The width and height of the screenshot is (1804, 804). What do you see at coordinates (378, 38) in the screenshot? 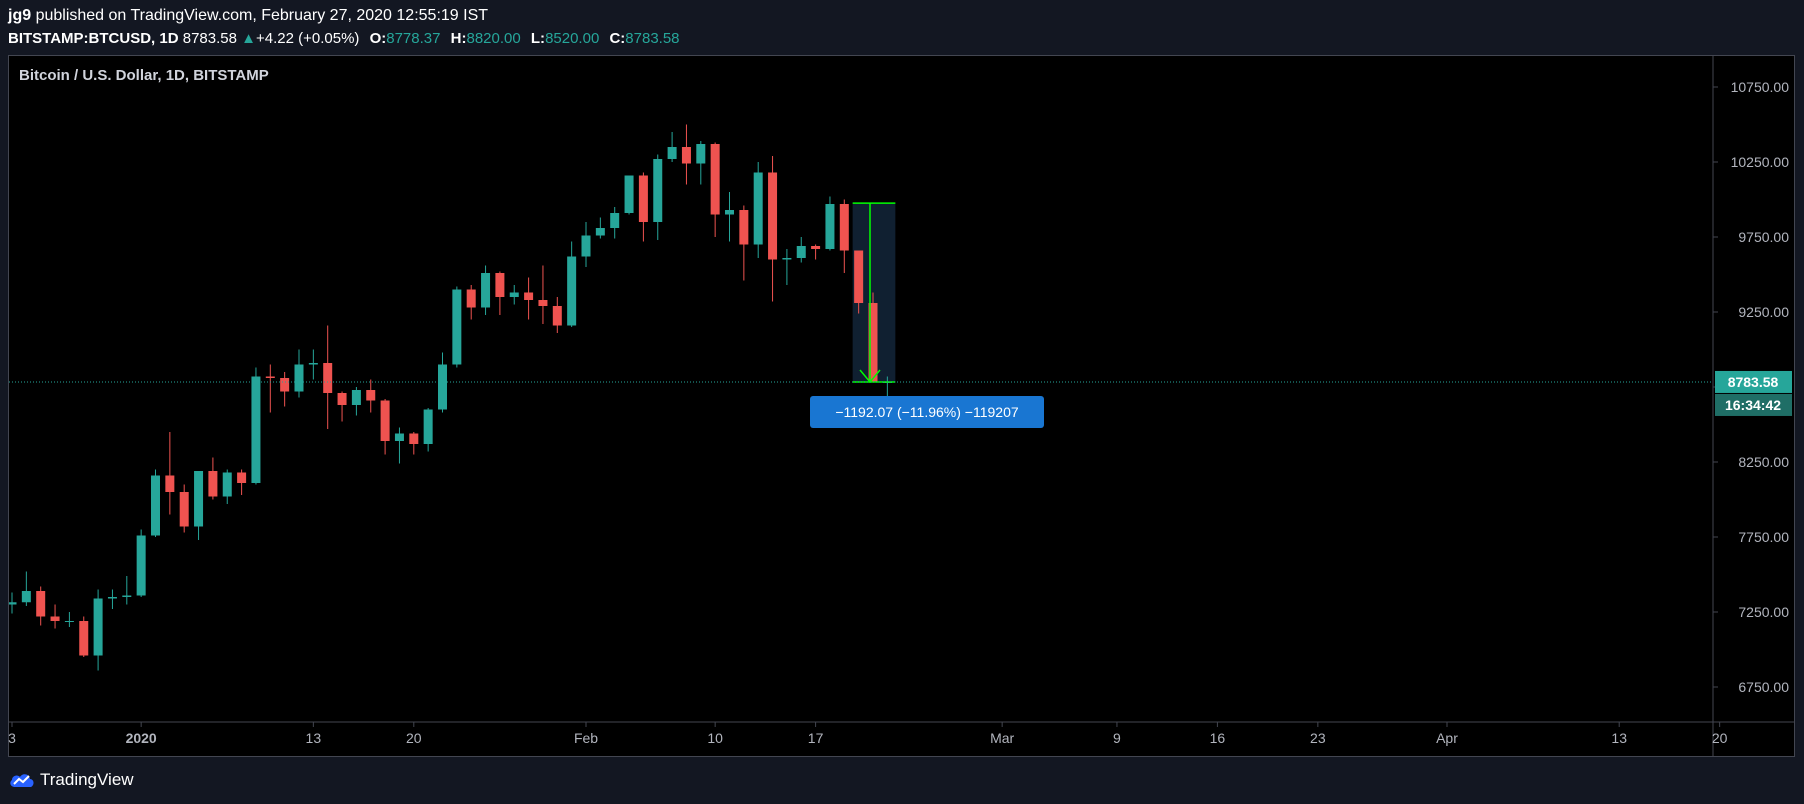
I see `open-label: O:` at bounding box center [378, 38].